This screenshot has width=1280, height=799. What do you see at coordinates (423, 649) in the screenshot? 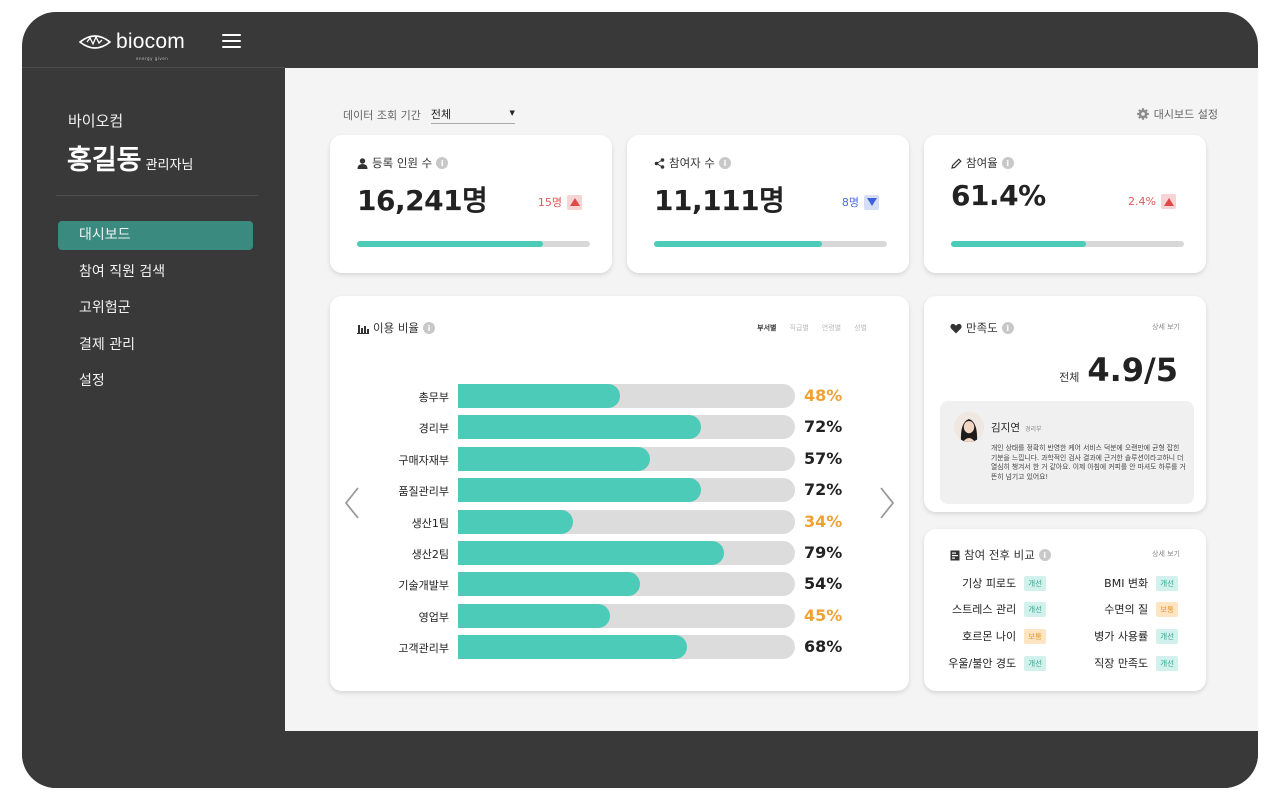
I see `bar-label: 고객관리부` at bounding box center [423, 649].